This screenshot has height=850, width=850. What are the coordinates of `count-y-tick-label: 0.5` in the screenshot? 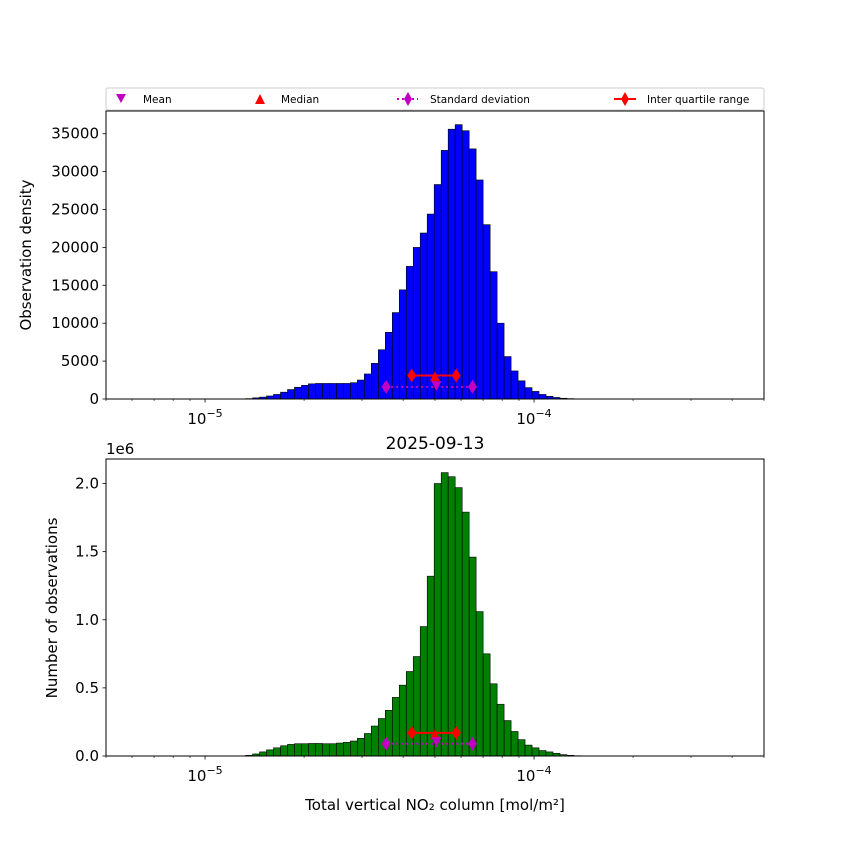 It's located at (87, 688).